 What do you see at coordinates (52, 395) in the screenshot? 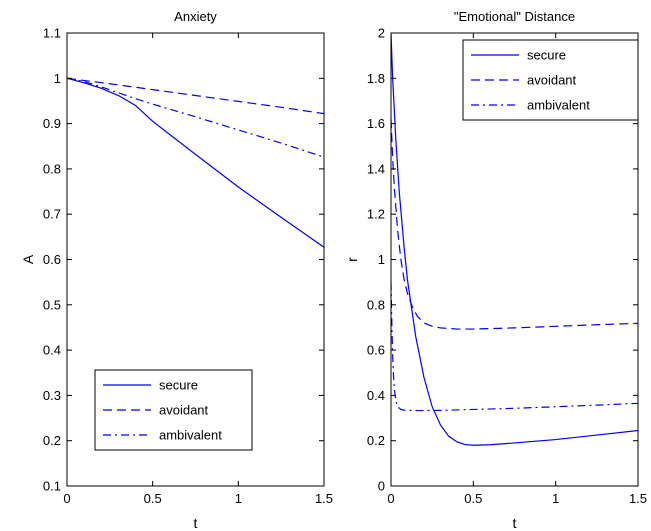
I see `y-tick-label: 0.3` at bounding box center [52, 395].